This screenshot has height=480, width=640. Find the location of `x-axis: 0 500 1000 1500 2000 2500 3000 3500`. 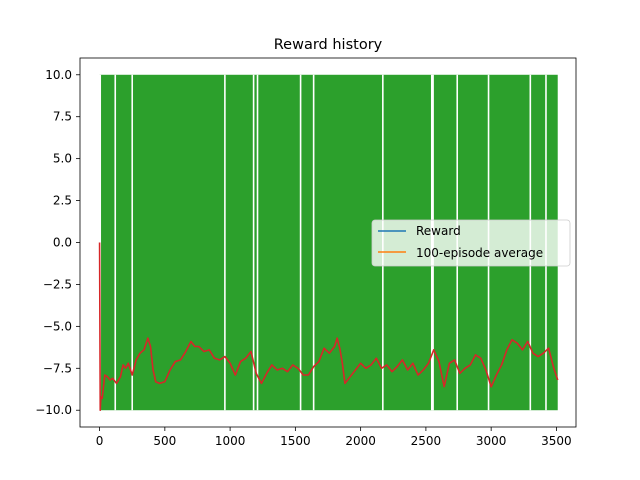

x-axis: 0 500 1000 1500 2000 2500 3000 3500 is located at coordinates (334, 437).